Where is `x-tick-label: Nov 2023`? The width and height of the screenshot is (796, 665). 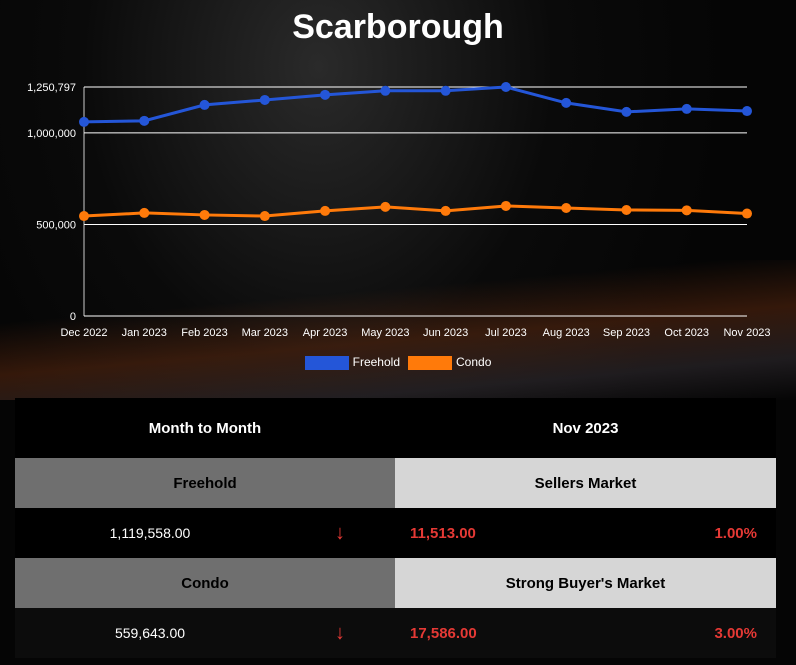 x-tick-label: Nov 2023 is located at coordinates (746, 333).